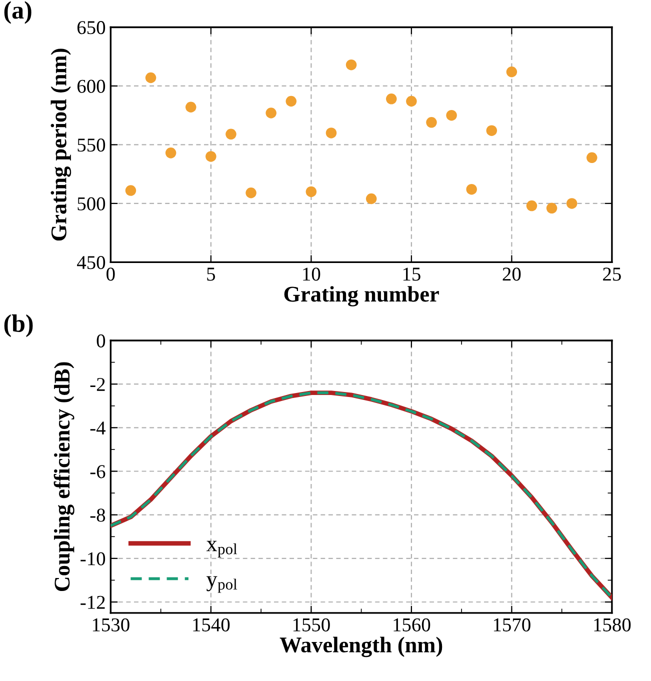 This screenshot has height=681, width=651. I want to click on x-tick-label: 20, so click(511, 274).